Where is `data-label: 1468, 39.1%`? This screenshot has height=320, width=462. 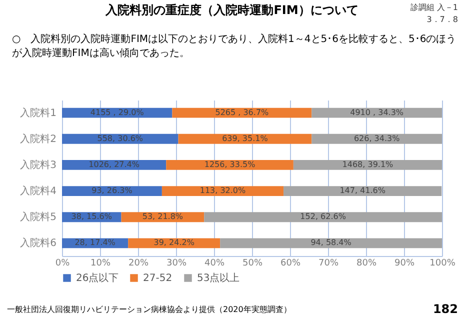
data-label: 1468, 39.1% is located at coordinates (368, 164).